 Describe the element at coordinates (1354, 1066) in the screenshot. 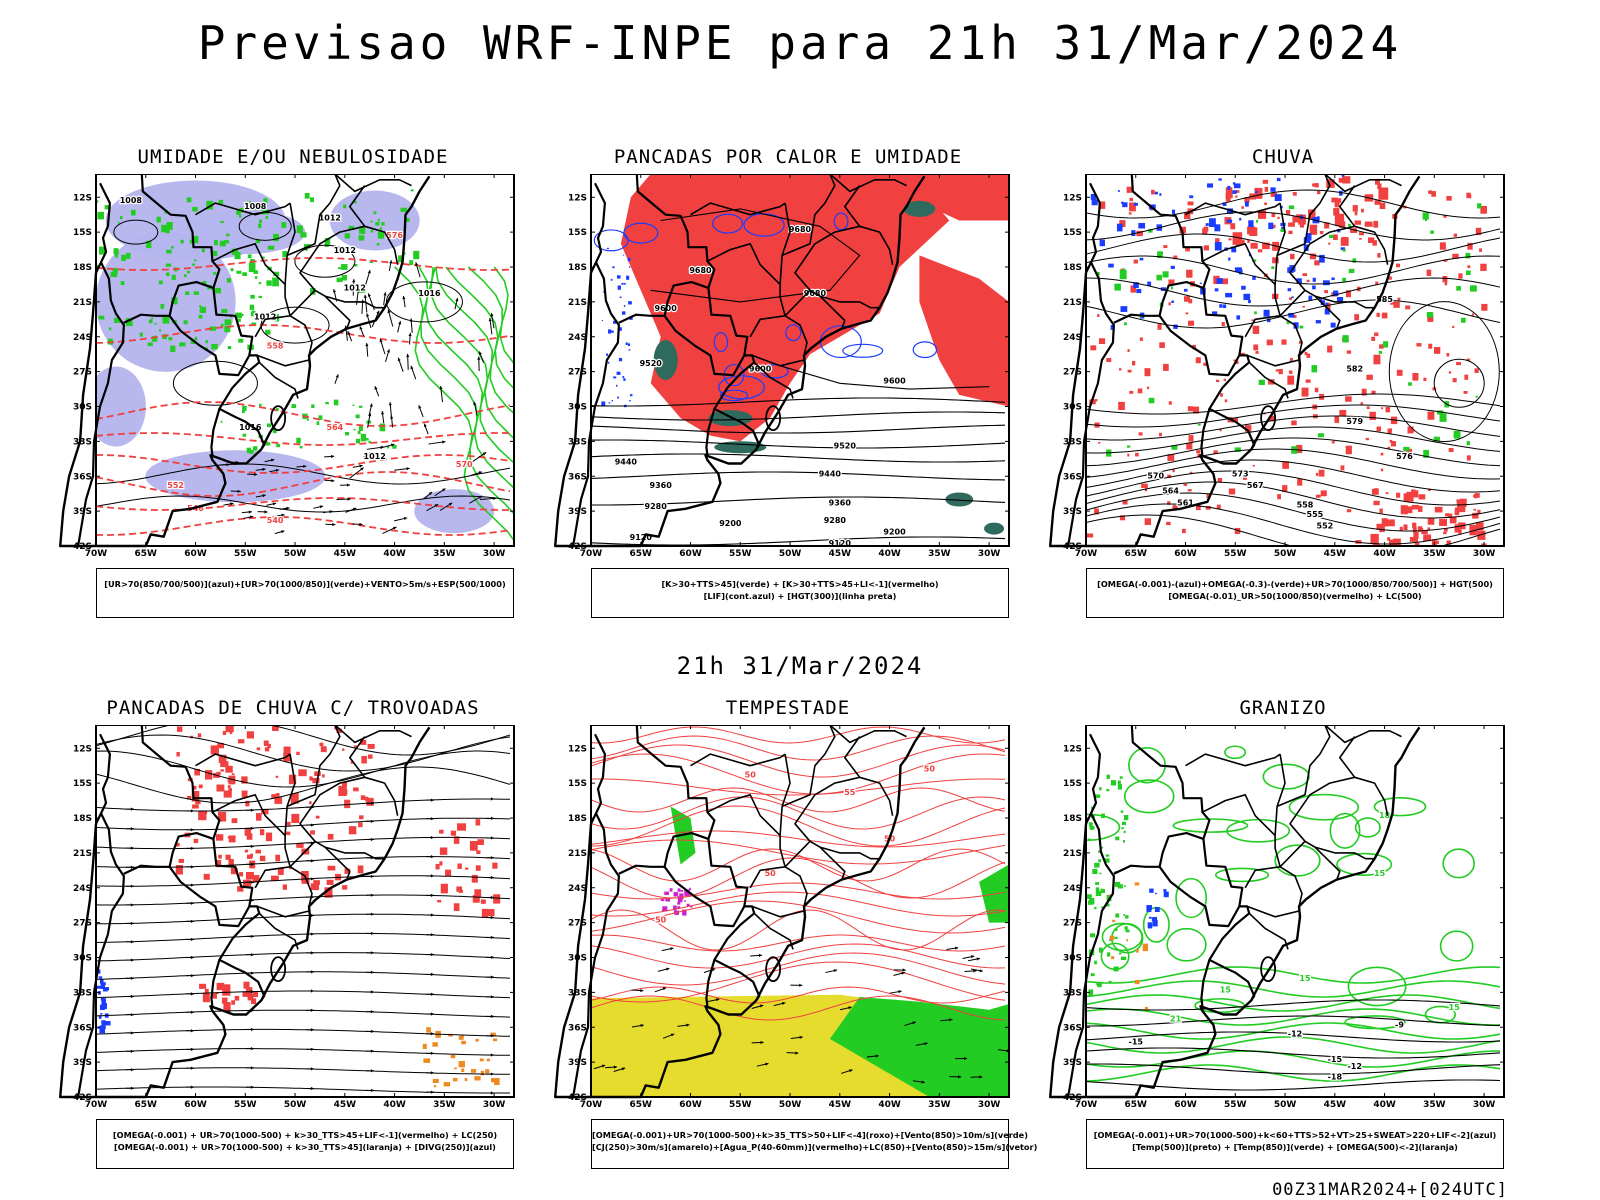

I see `contour-label: -12` at that location.